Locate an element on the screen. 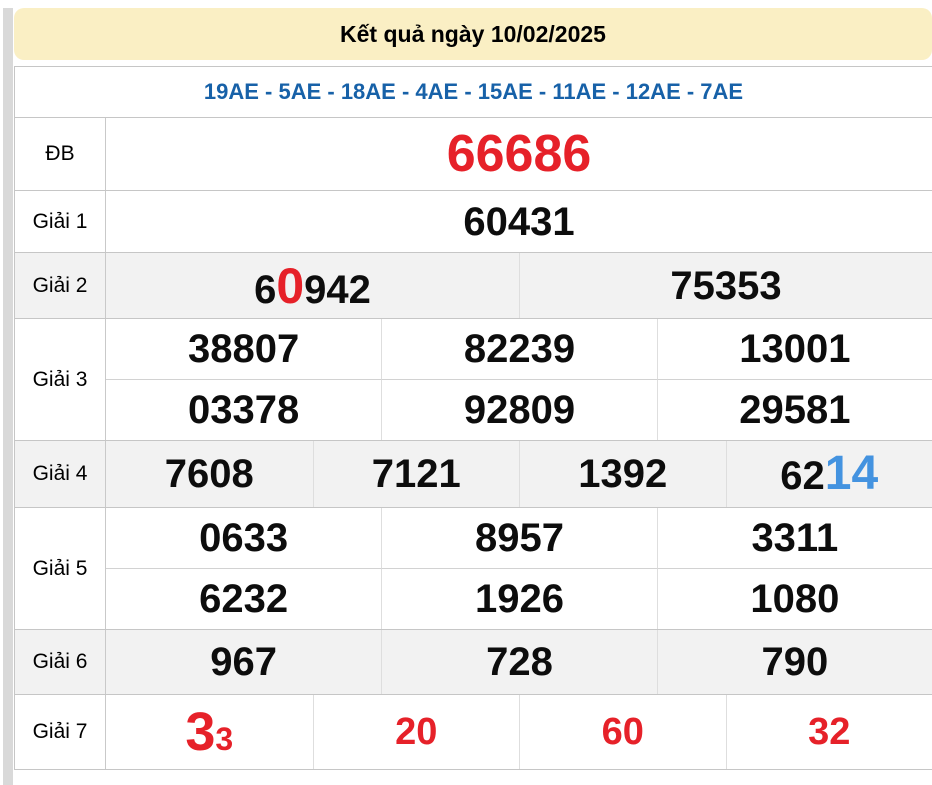  prize-value-g1: 60431 is located at coordinates (518, 222).